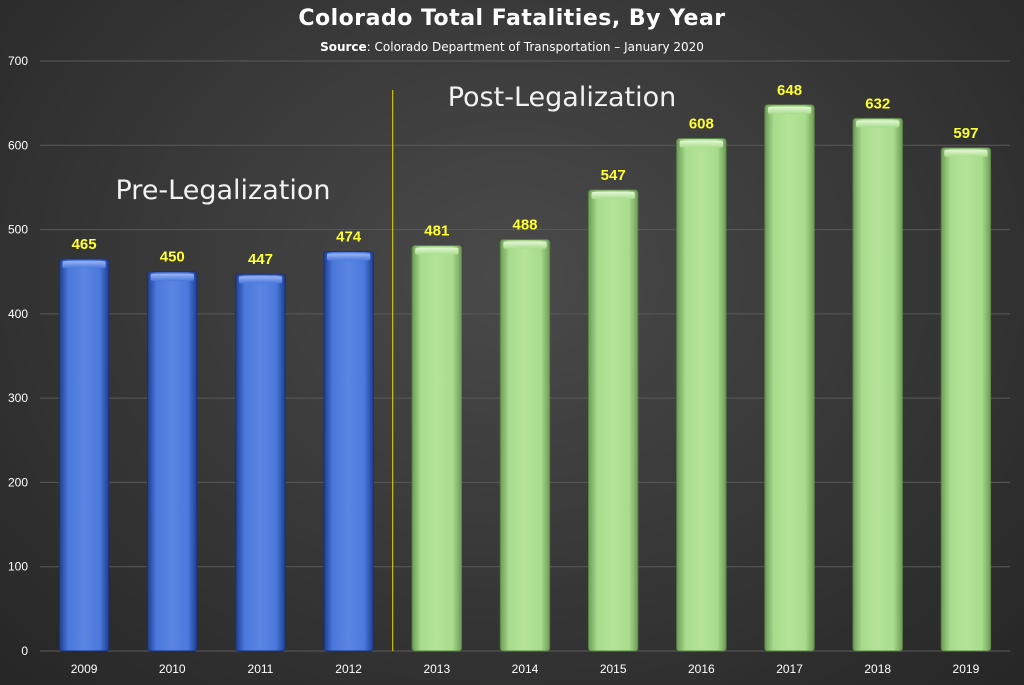 This screenshot has width=1024, height=685. I want to click on x-tick-label-2010: 2010, so click(172, 669).